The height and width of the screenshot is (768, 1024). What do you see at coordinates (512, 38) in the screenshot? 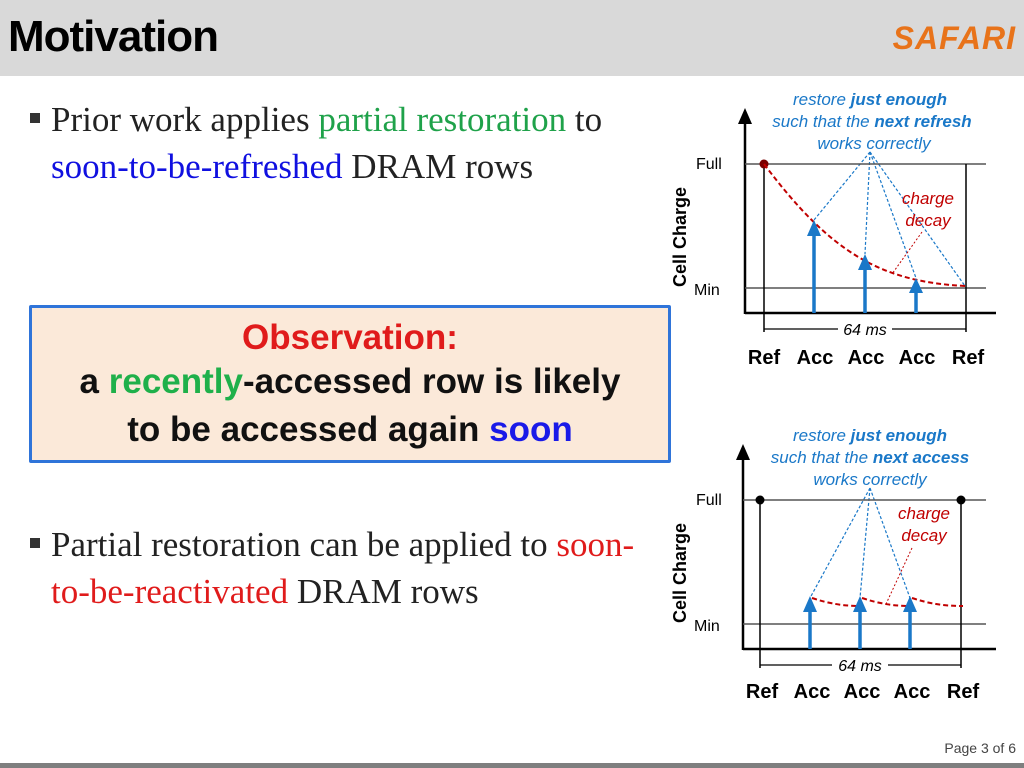
I see `slide-header: Motivation SAFARI` at bounding box center [512, 38].